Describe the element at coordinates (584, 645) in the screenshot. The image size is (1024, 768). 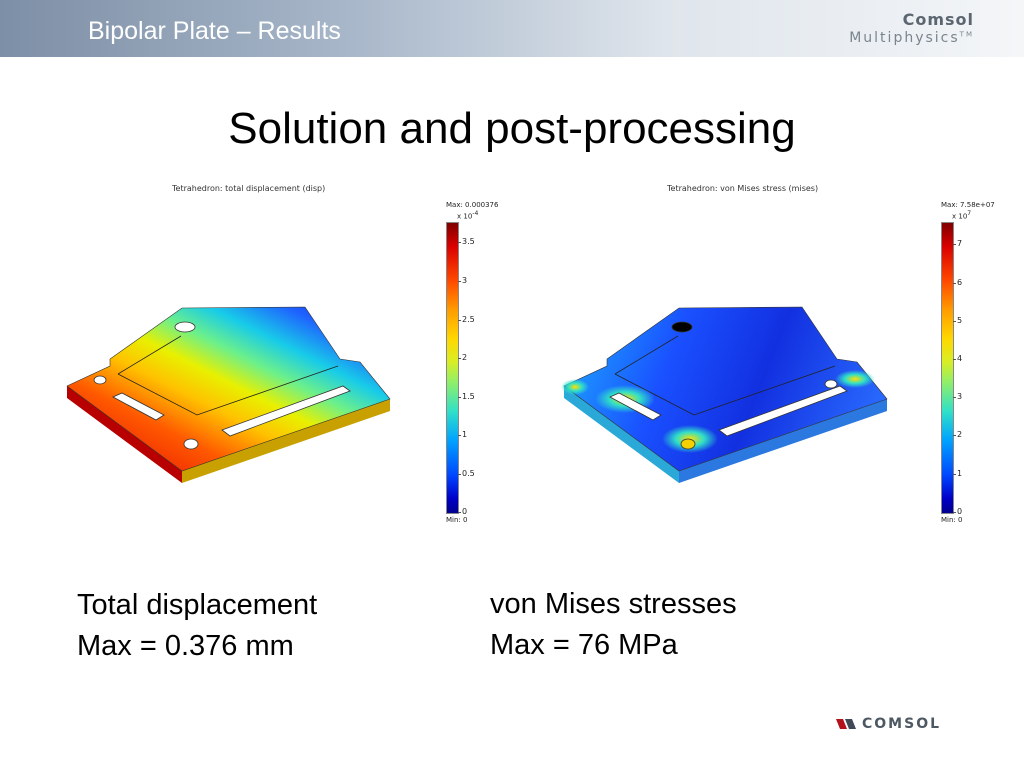
I see `caption-line: Max = 76 MPa` at that location.